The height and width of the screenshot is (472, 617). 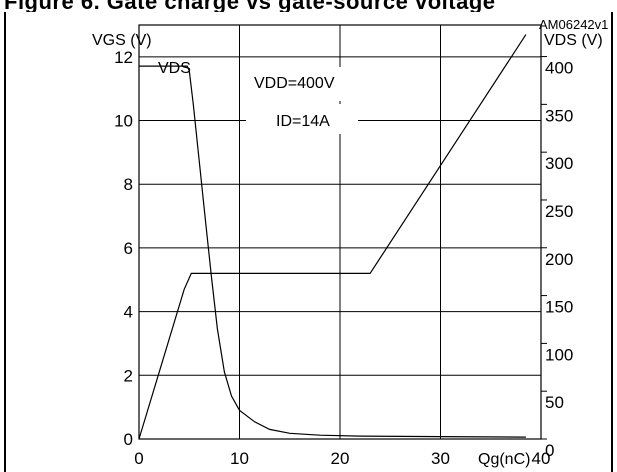 I want to click on vds-curve-label: VDS, so click(x=174, y=68).